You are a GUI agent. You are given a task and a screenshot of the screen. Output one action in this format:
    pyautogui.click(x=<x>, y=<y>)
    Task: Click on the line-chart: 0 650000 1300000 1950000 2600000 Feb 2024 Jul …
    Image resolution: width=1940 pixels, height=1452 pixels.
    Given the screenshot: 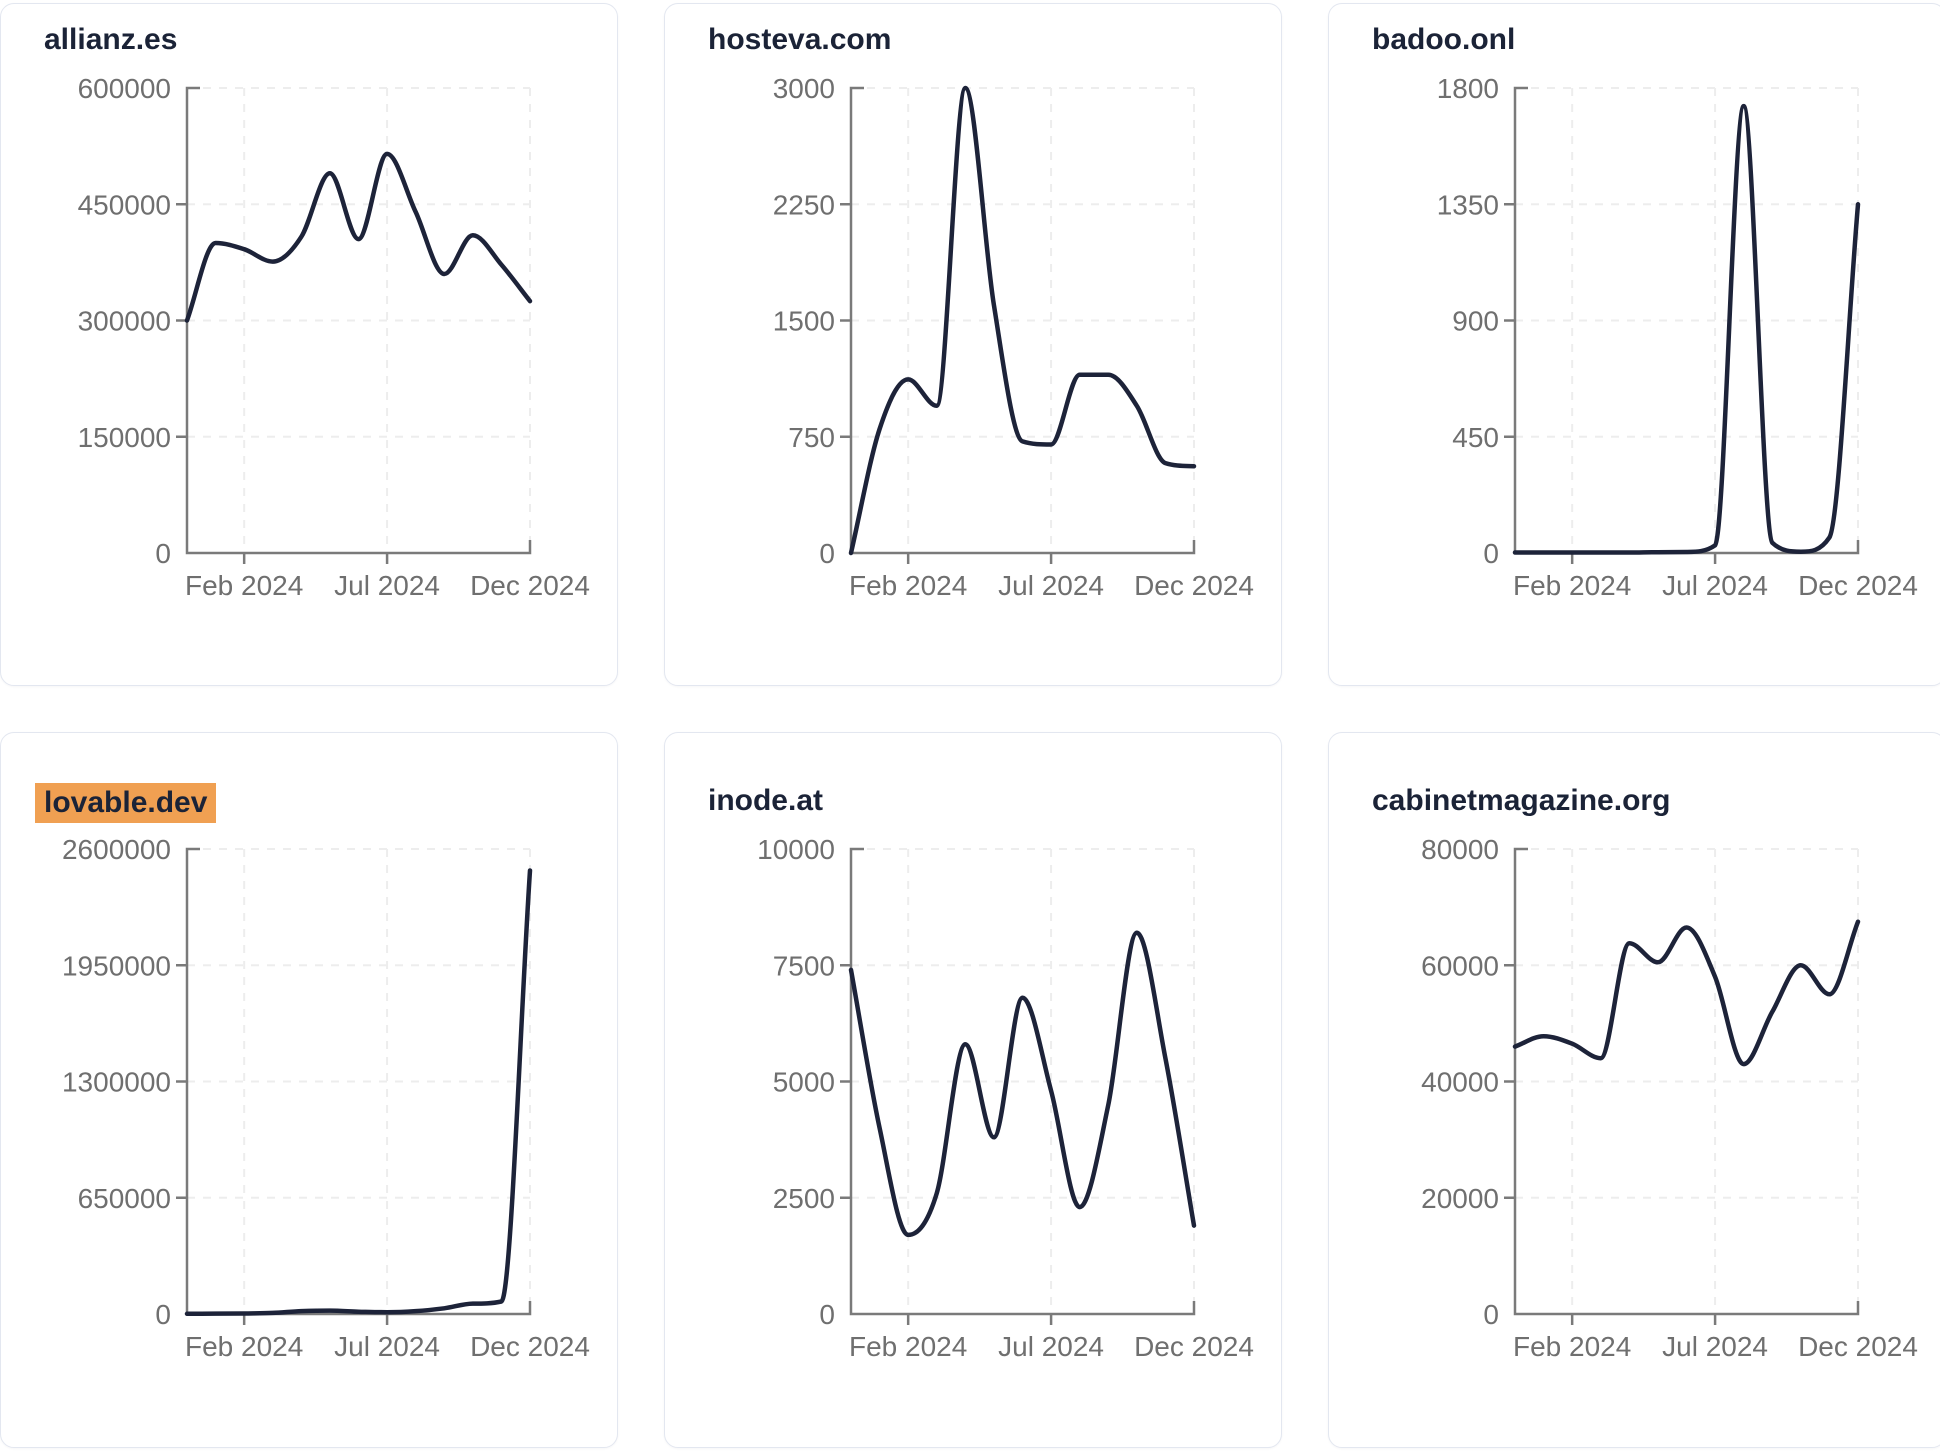 What is the action you would take?
    pyautogui.click(x=326, y=1098)
    